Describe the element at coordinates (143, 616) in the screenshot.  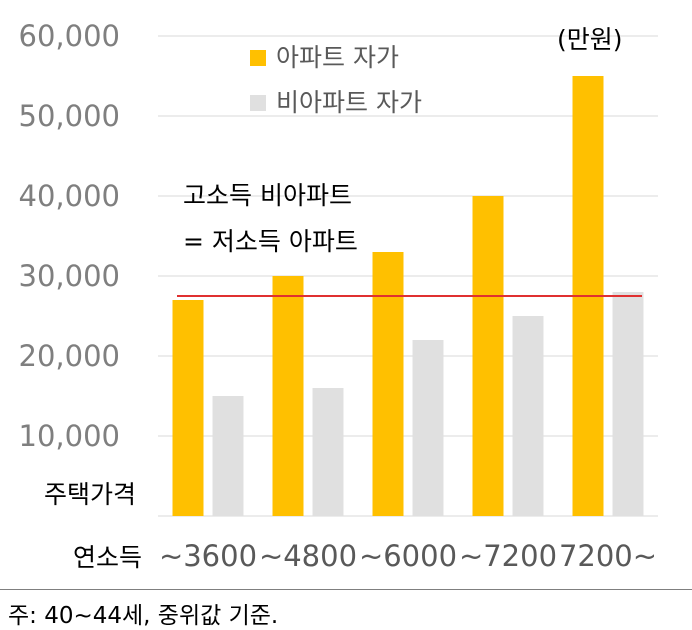
I see `footnote: 주: 40~44세, 중위값 기준.` at that location.